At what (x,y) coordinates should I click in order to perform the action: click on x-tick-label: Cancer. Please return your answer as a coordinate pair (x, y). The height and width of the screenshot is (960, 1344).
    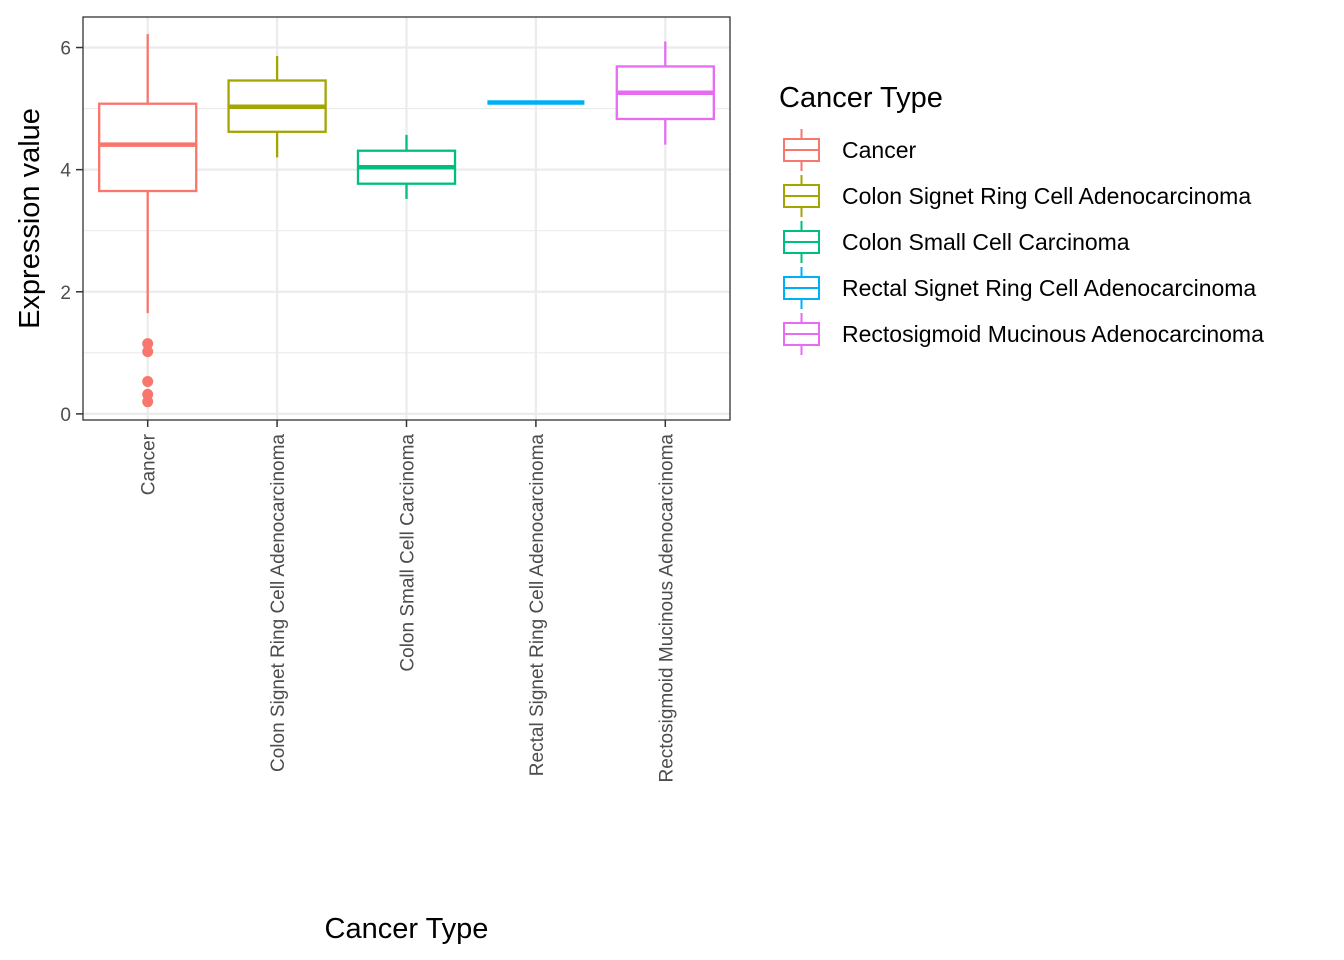
    Looking at the image, I should click on (149, 464).